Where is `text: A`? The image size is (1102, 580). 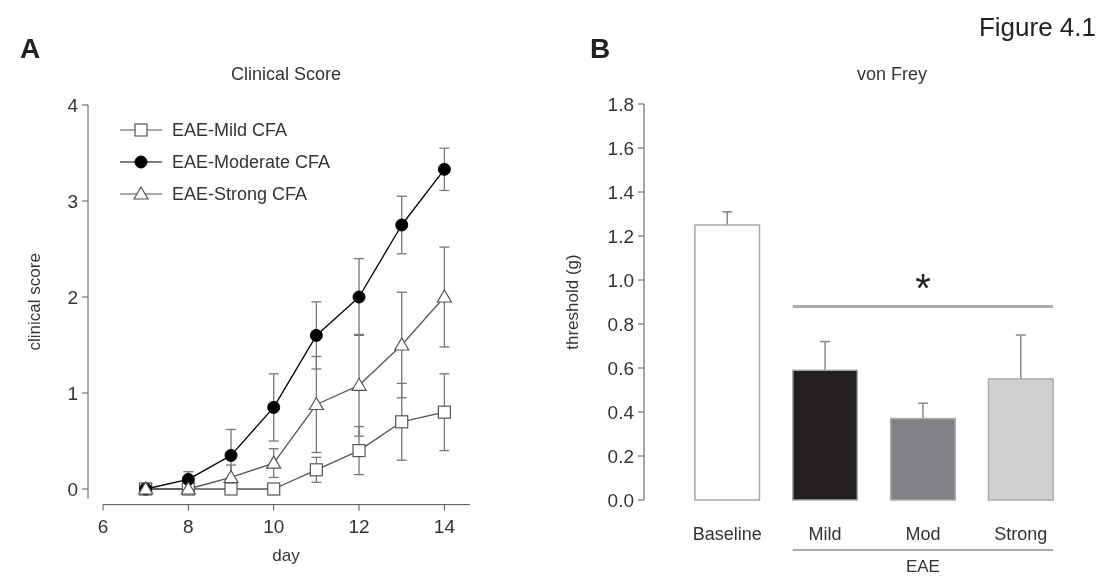
text: A is located at coordinates (30, 48).